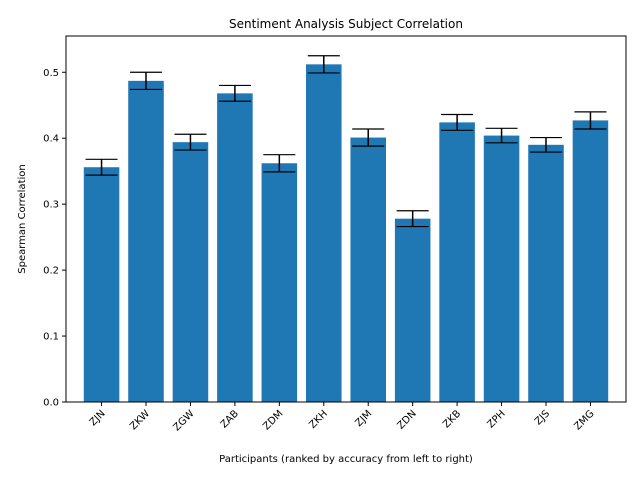 This screenshot has width=640, height=480. Describe the element at coordinates (51, 139) in the screenshot. I see `y-tick-label: 0.4` at that location.